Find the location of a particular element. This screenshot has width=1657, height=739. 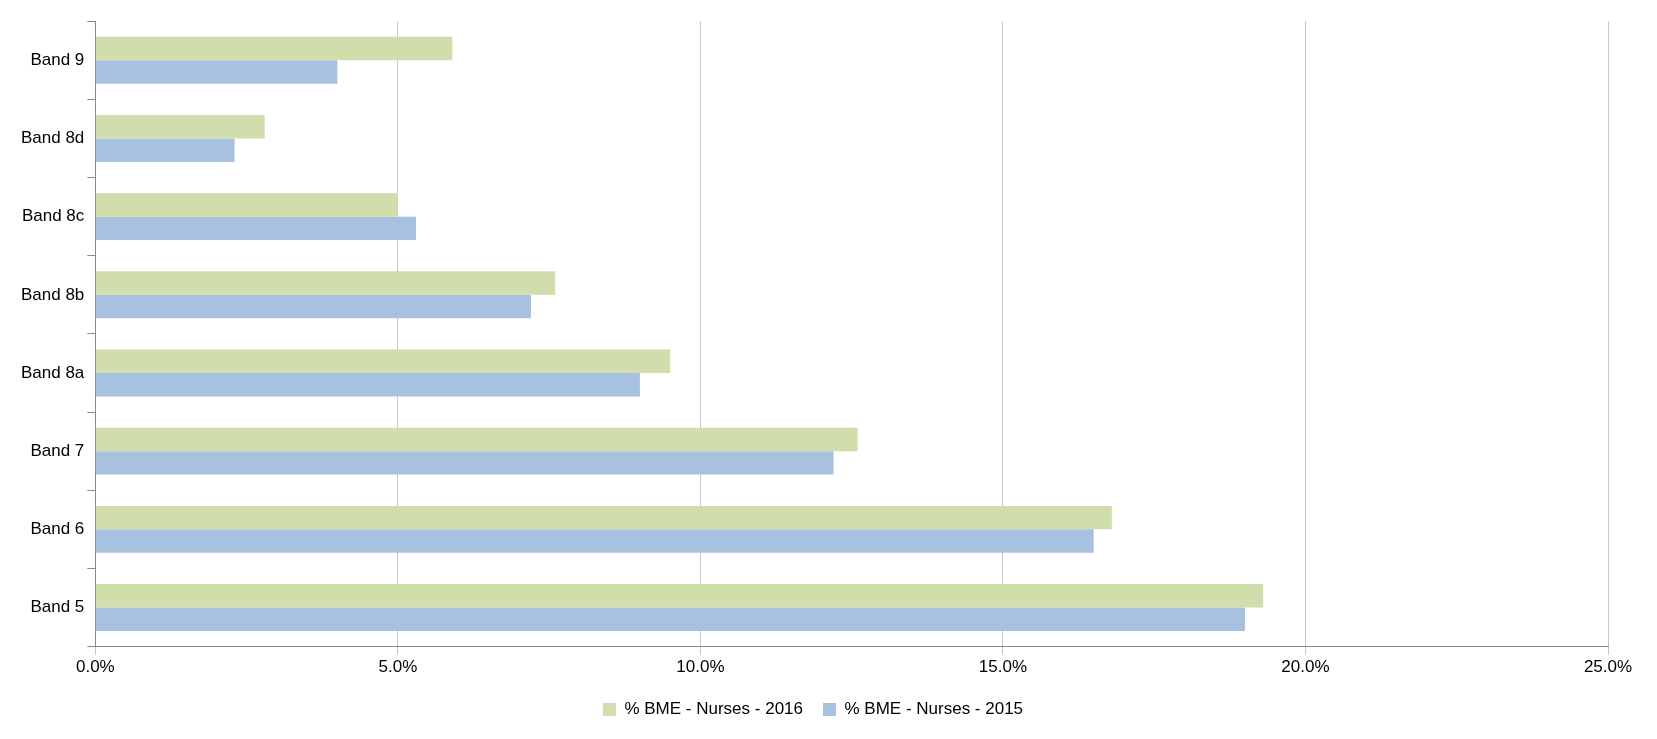

x-tick-label: 5.0% is located at coordinates (398, 667).